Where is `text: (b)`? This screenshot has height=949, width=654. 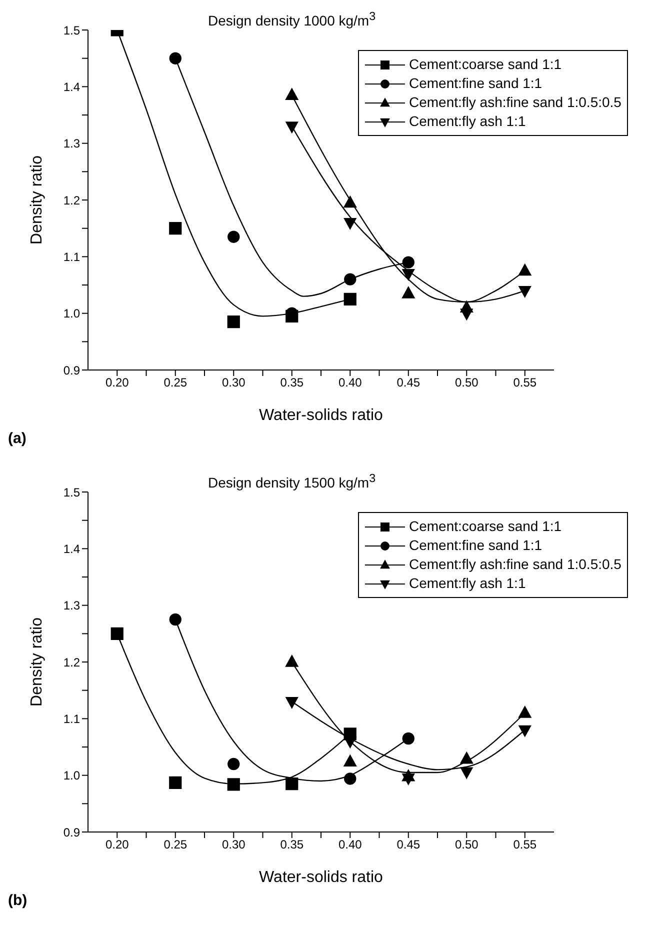
text: (b) is located at coordinates (18, 900).